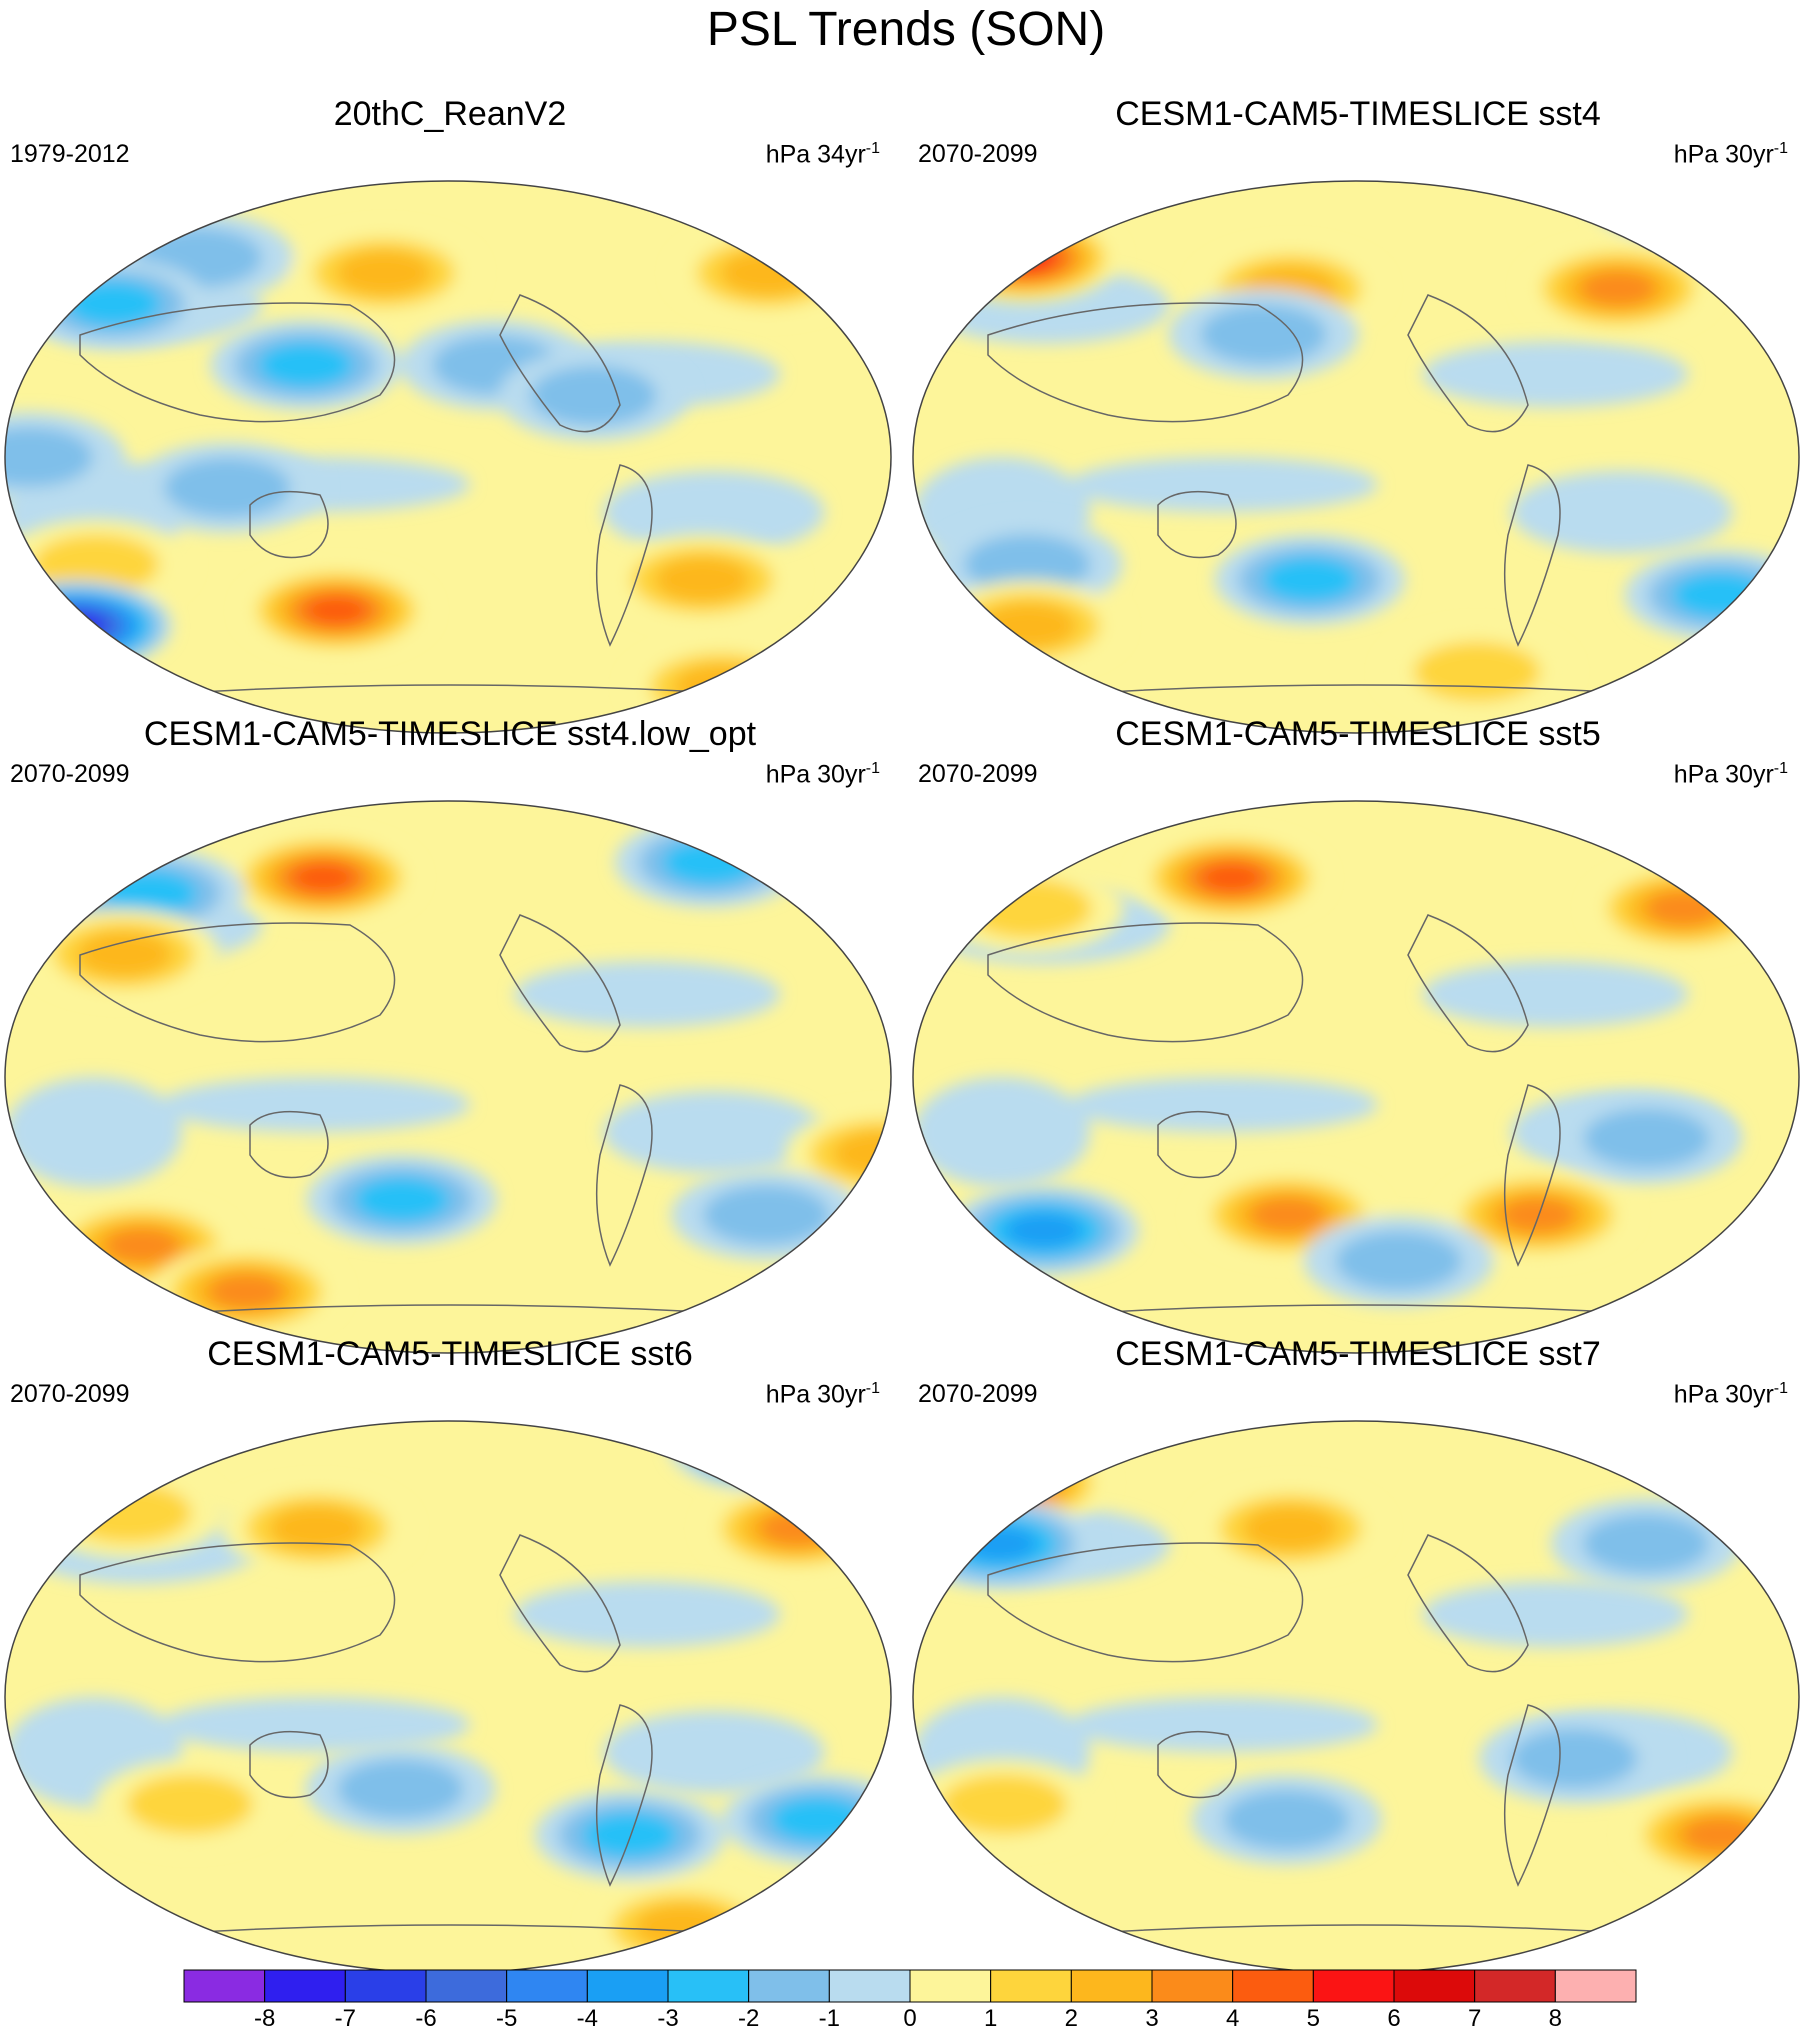 The image size is (1812, 2038). Describe the element at coordinates (1555, 2018) in the screenshot. I see `colorbar-tick-label: 8` at that location.